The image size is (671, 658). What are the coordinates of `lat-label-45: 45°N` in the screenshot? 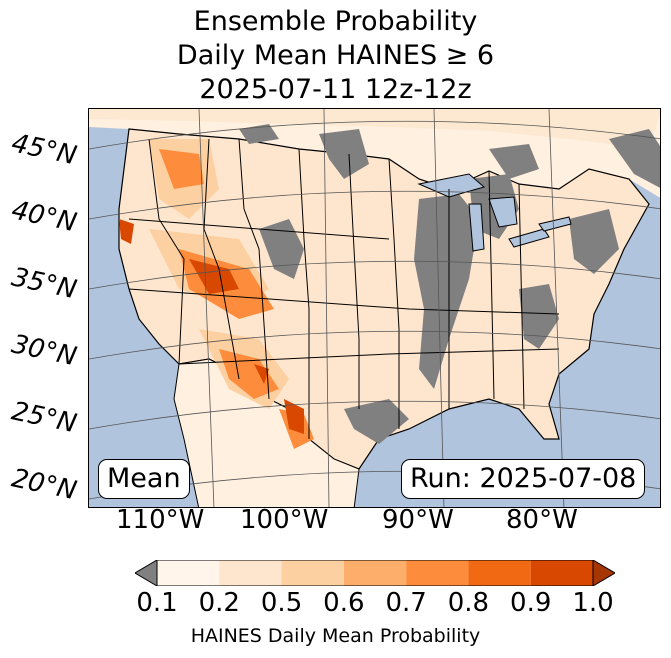 It's located at (44, 150).